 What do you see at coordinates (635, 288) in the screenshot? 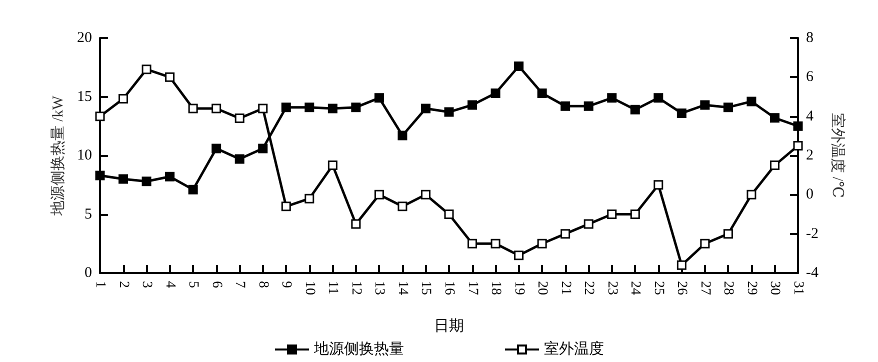
I see `x-tick-label: 24` at bounding box center [635, 288].